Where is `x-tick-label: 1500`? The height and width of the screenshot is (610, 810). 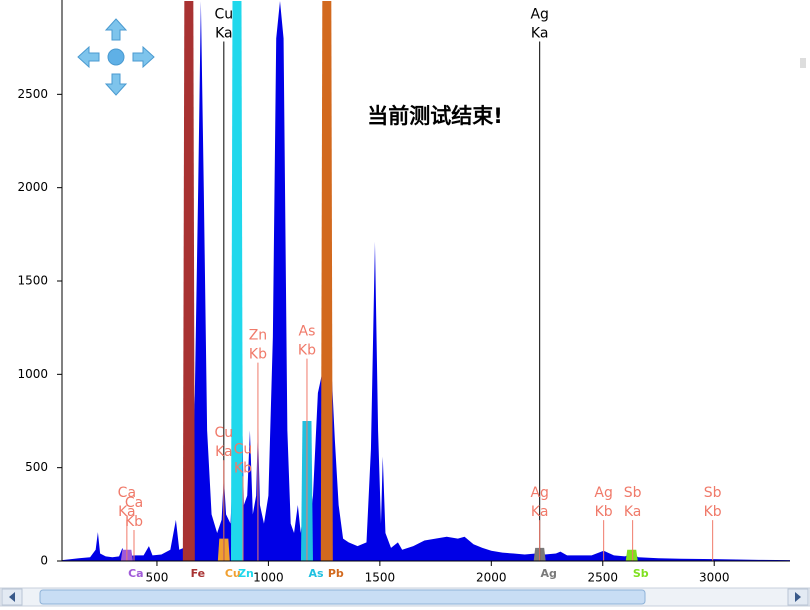
x-tick-label: 1500 is located at coordinates (380, 578).